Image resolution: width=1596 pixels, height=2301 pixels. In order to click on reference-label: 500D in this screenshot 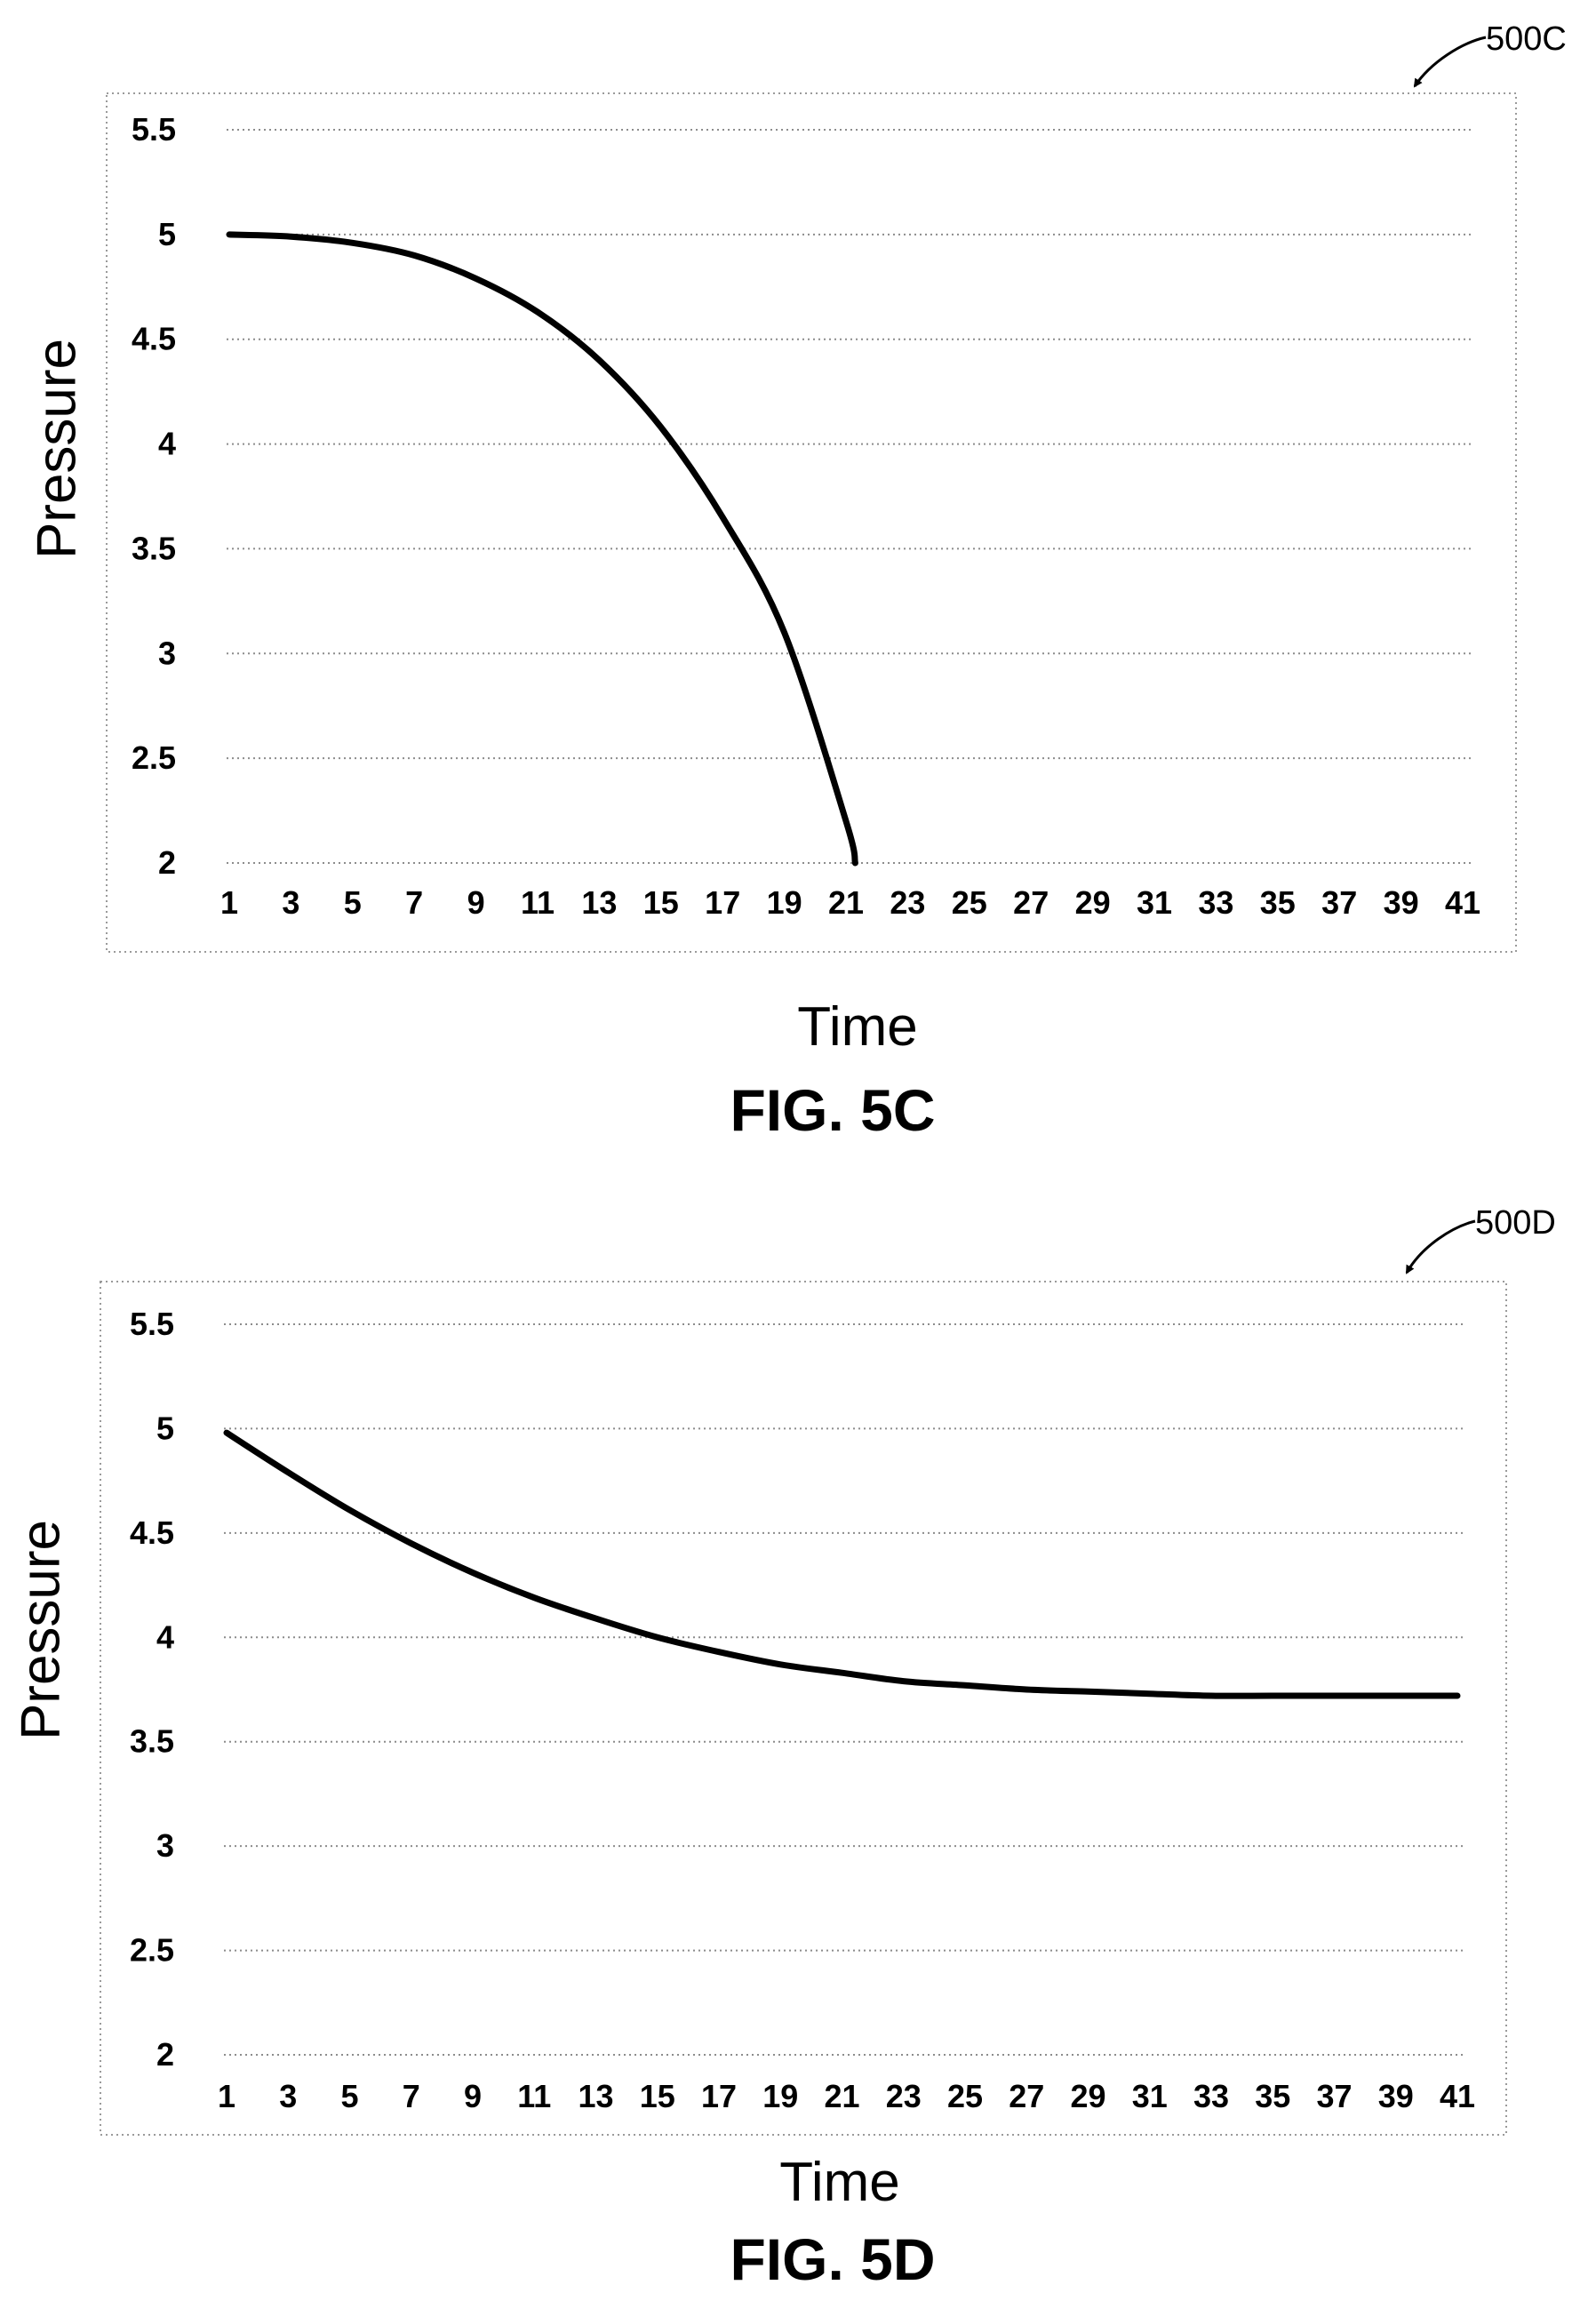, I will do `click(1515, 1223)`.